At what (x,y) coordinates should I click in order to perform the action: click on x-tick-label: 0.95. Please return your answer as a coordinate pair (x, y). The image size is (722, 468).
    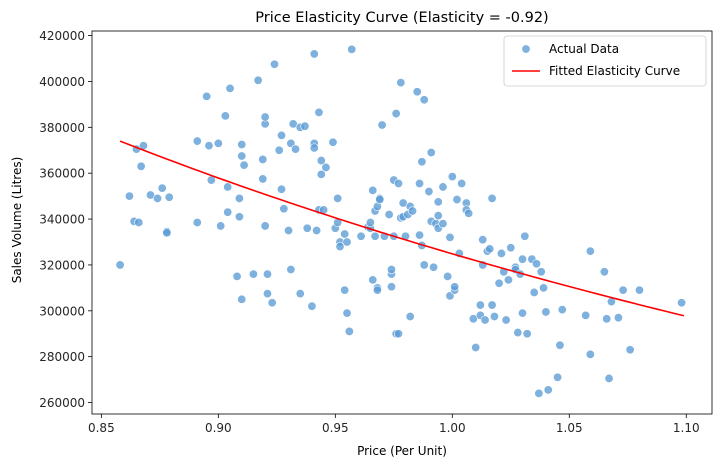
    Looking at the image, I should click on (335, 428).